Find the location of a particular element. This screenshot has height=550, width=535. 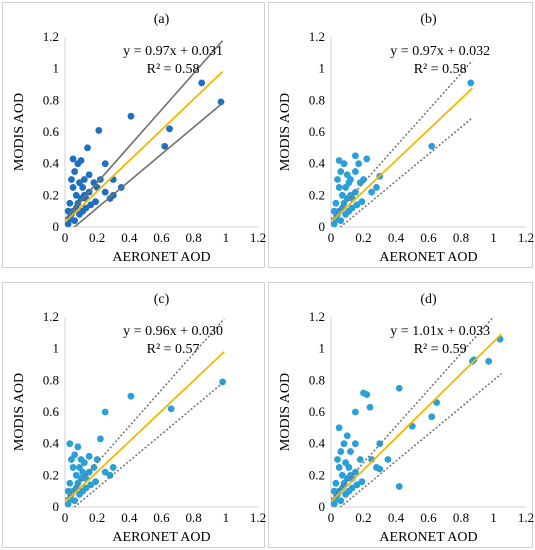

r-squared-label: R² = 0.59 is located at coordinates (440, 349).